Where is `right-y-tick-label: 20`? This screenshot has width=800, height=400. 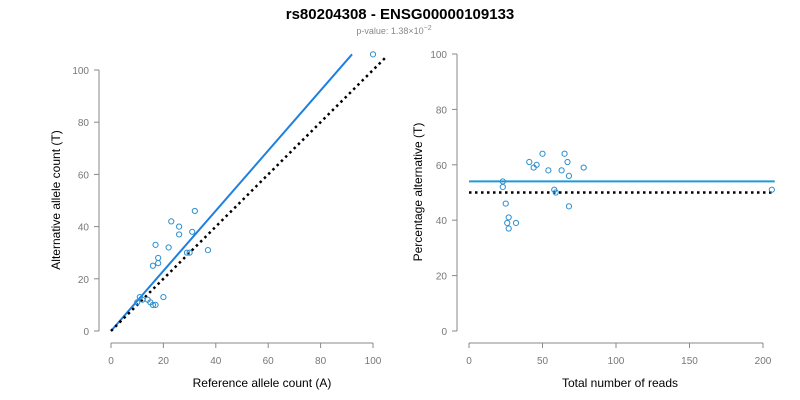
right-y-tick-label: 20 is located at coordinates (442, 277).